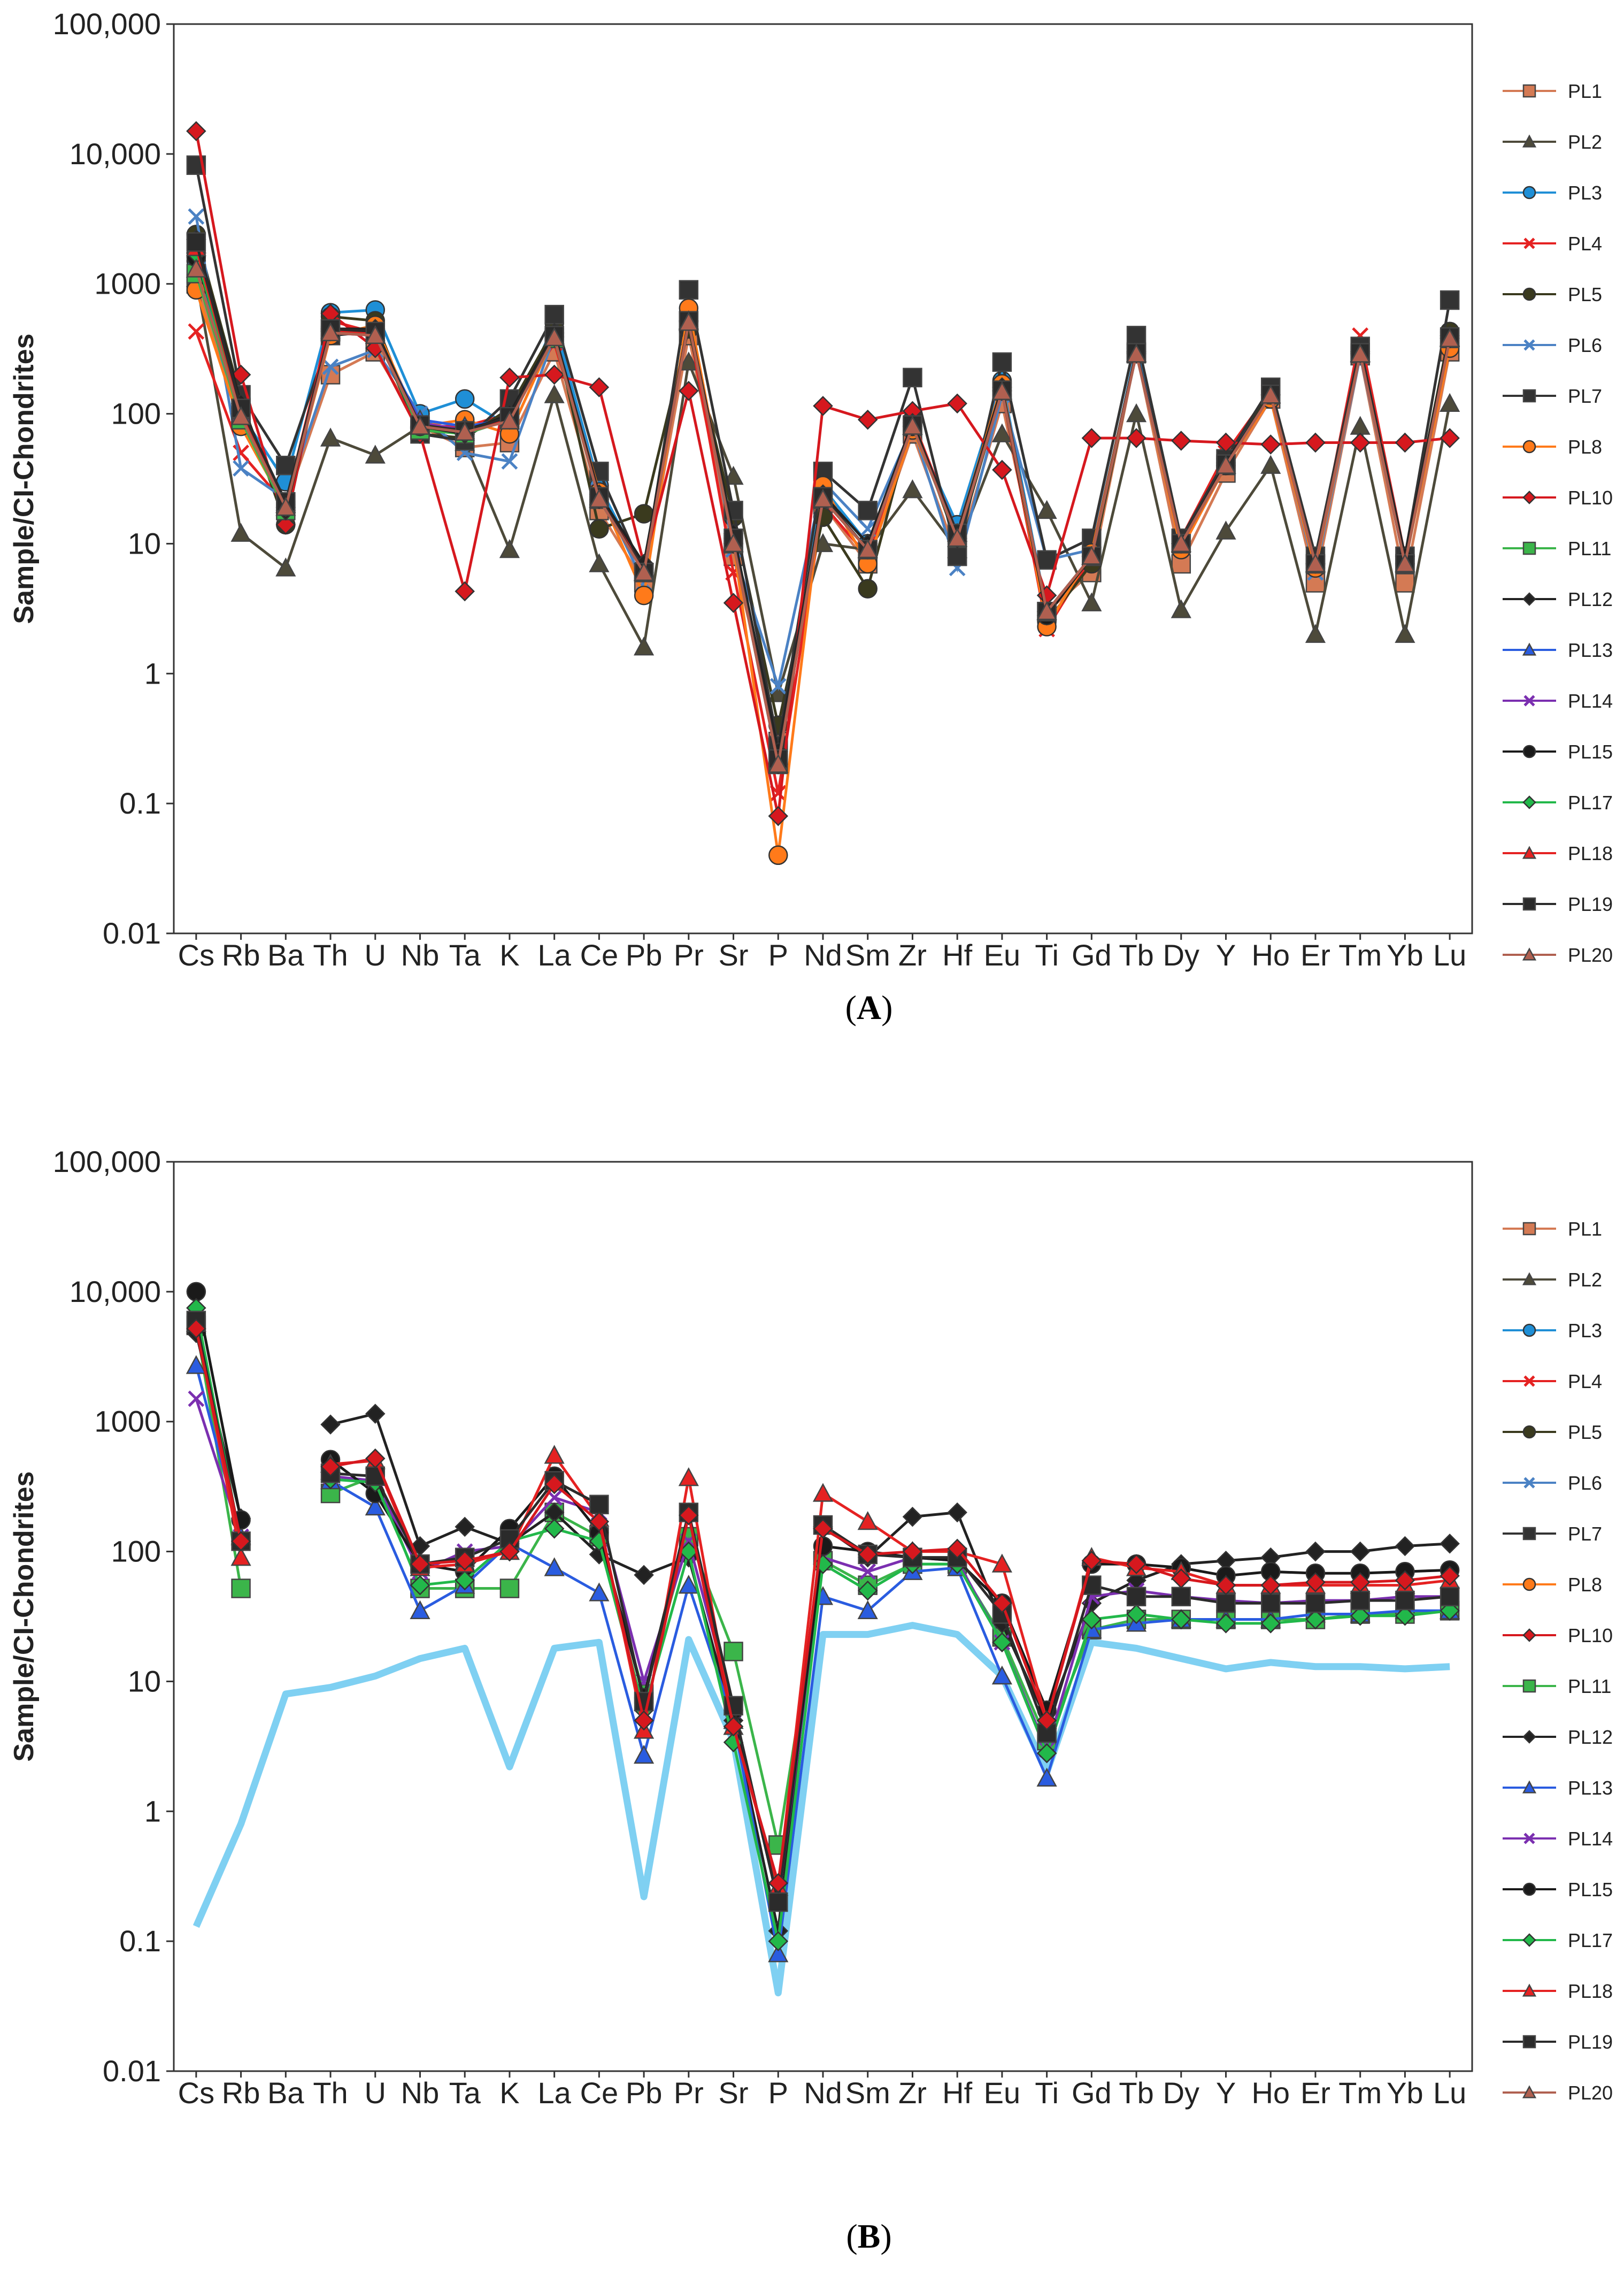 This screenshot has width=1624, height=2276. Describe the element at coordinates (1558, 853) in the screenshot. I see `legend-item: PL18` at that location.